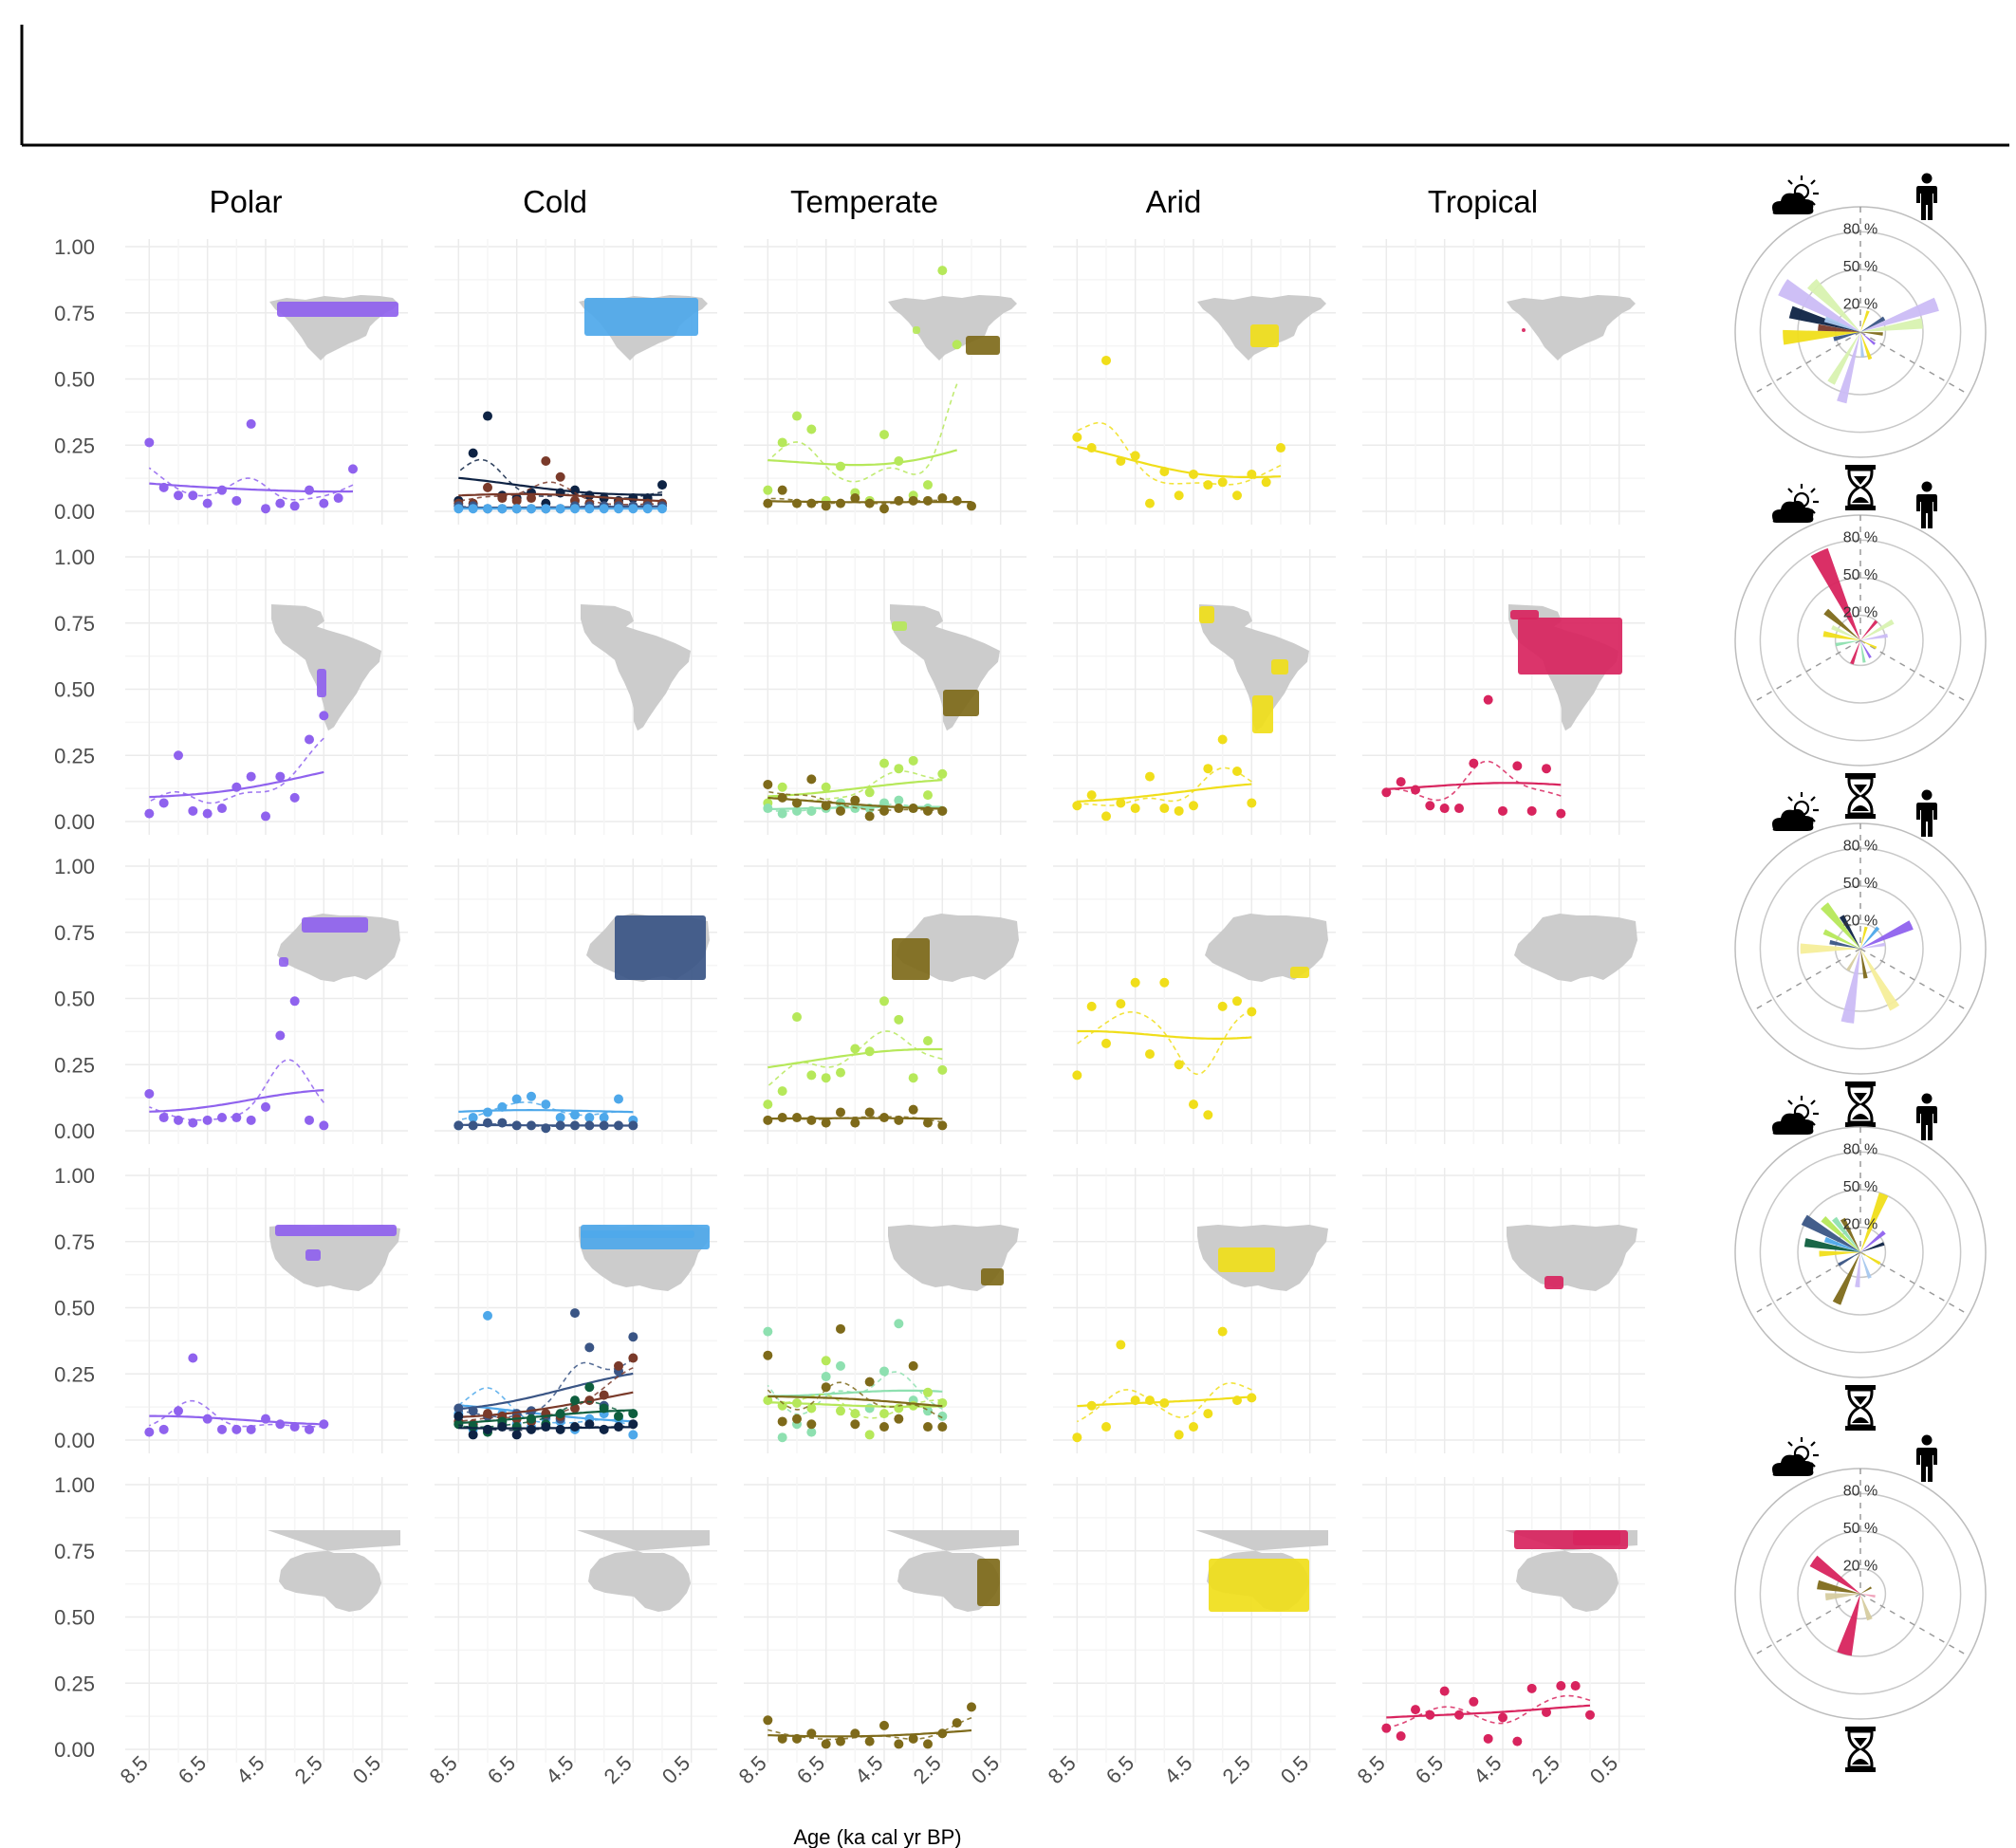 This screenshot has height=1848, width=2016. Describe the element at coordinates (862, 458) in the screenshot. I see `trend-line` at that location.